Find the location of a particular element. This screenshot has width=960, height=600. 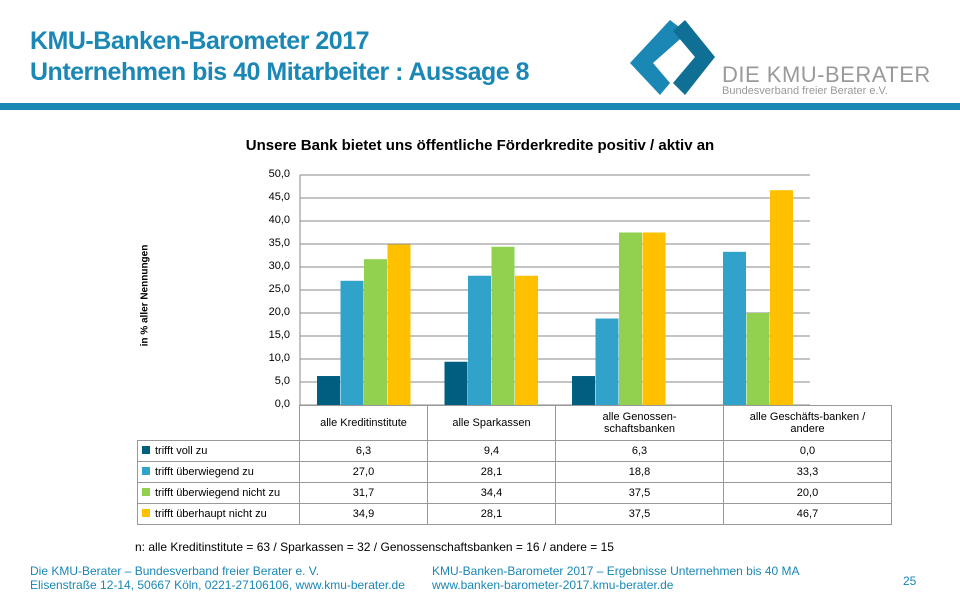

legend-entry: trifft überwiegend zu is located at coordinates (218, 472).